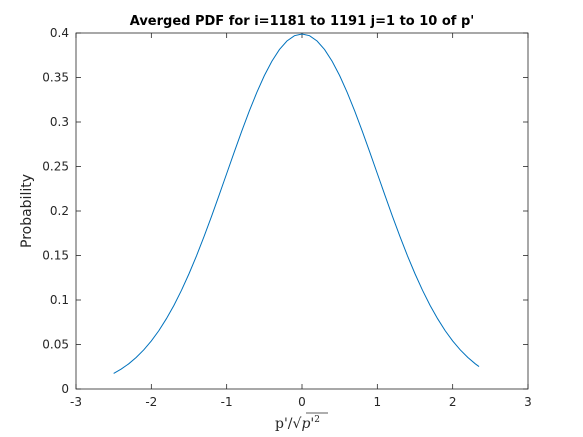  Describe the element at coordinates (27, 211) in the screenshot. I see `y-axis-label: Probability` at that location.